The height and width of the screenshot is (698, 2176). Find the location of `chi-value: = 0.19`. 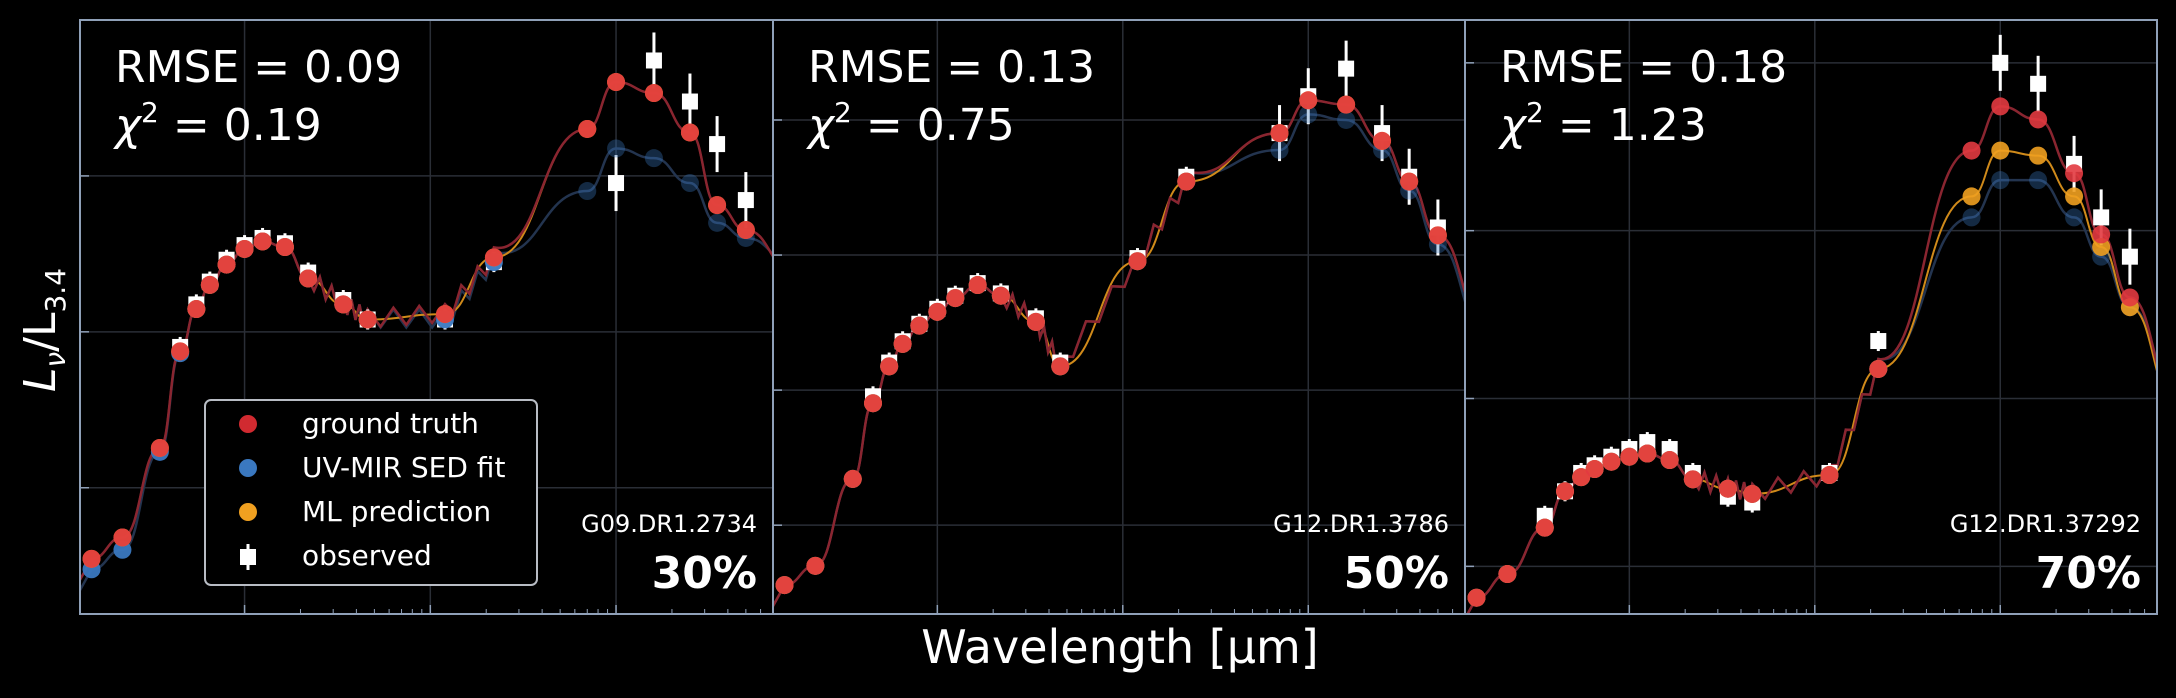

chi-value: = 0.19 is located at coordinates (240, 125).